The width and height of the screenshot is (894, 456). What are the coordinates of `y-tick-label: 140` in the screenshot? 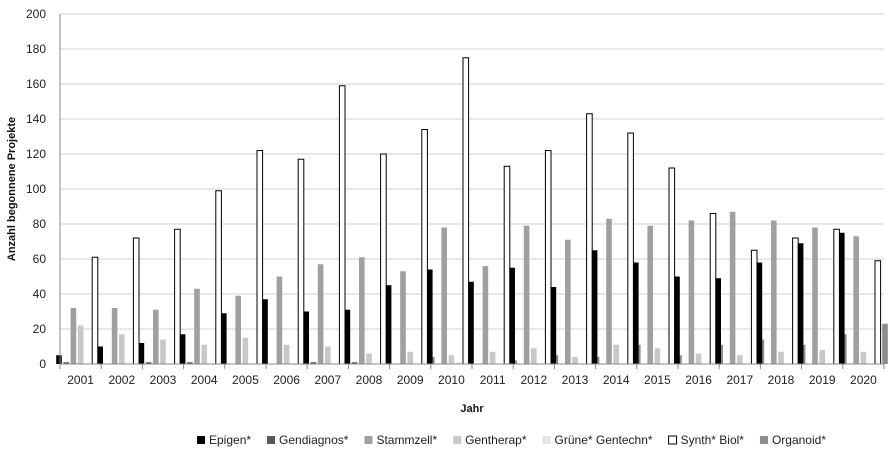 It's located at (36, 119).